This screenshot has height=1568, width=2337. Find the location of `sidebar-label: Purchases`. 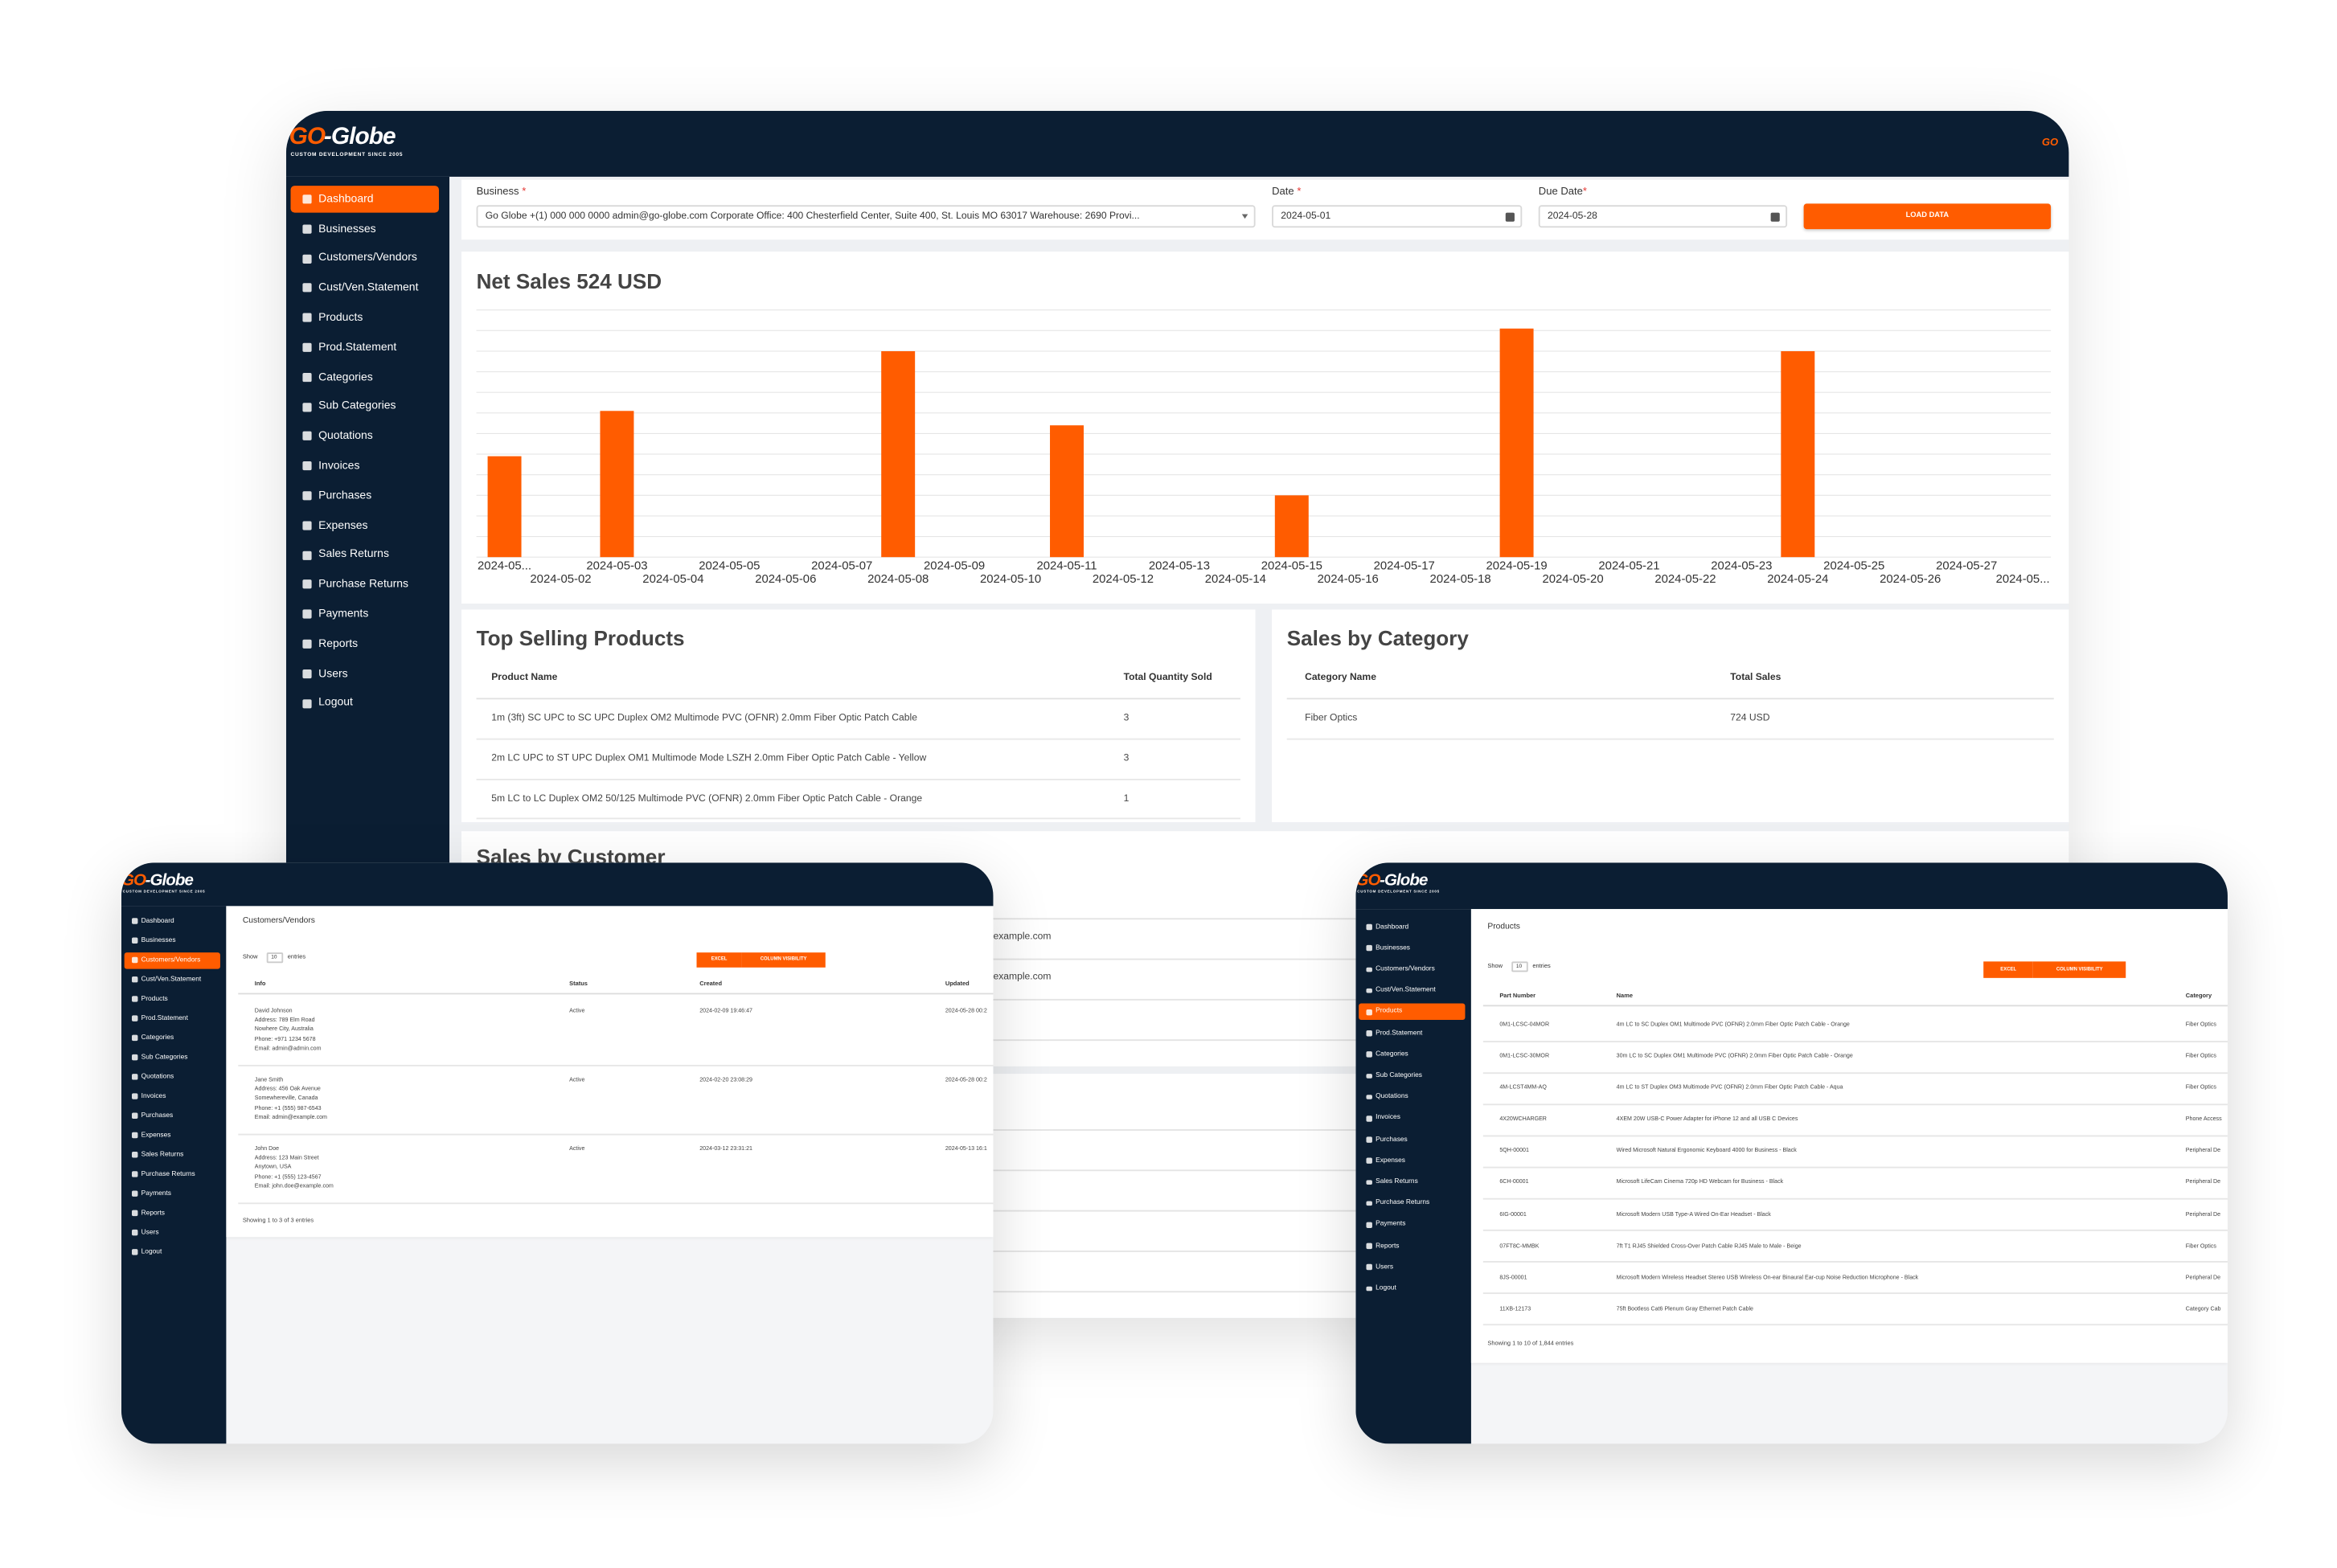

sidebar-label: Purchases is located at coordinates (345, 495).